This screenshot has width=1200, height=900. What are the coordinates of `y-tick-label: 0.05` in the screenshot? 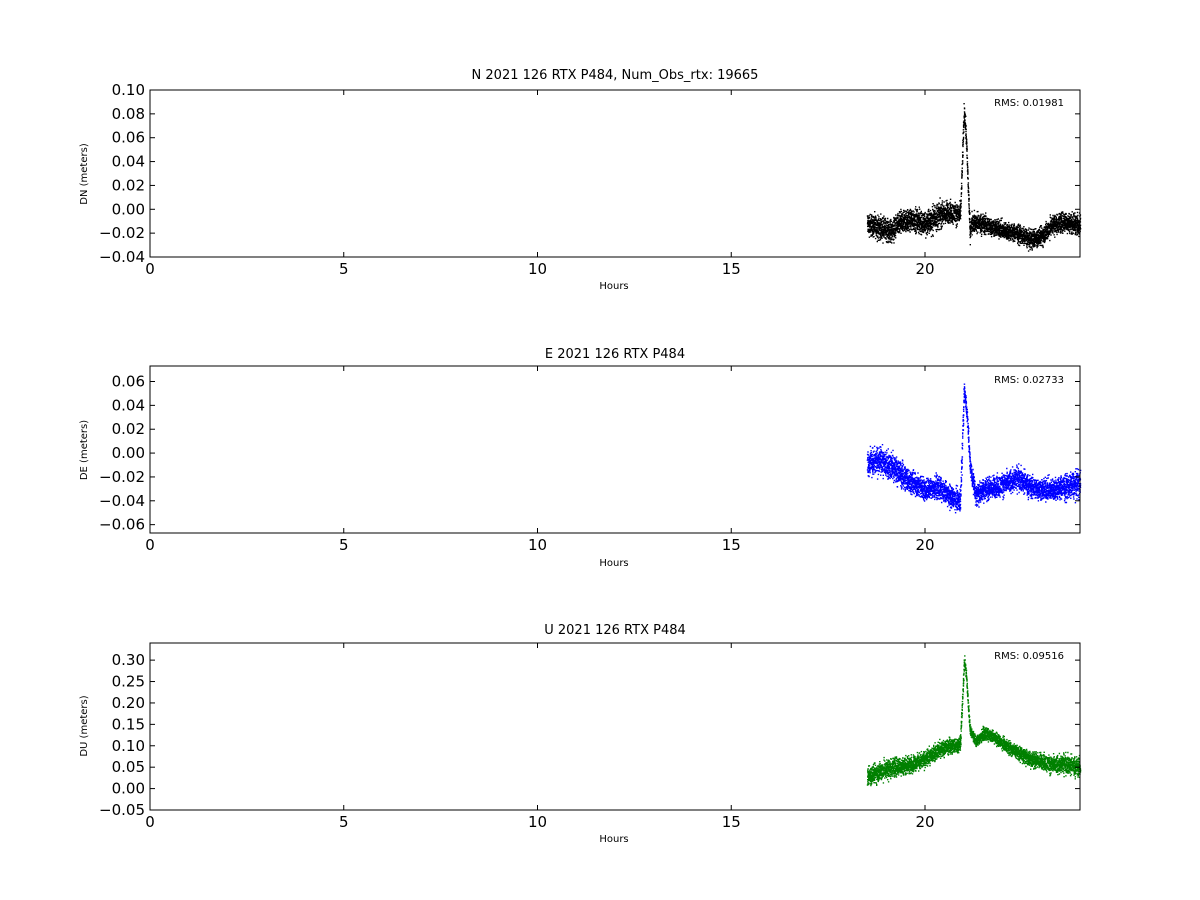 It's located at (128, 767).